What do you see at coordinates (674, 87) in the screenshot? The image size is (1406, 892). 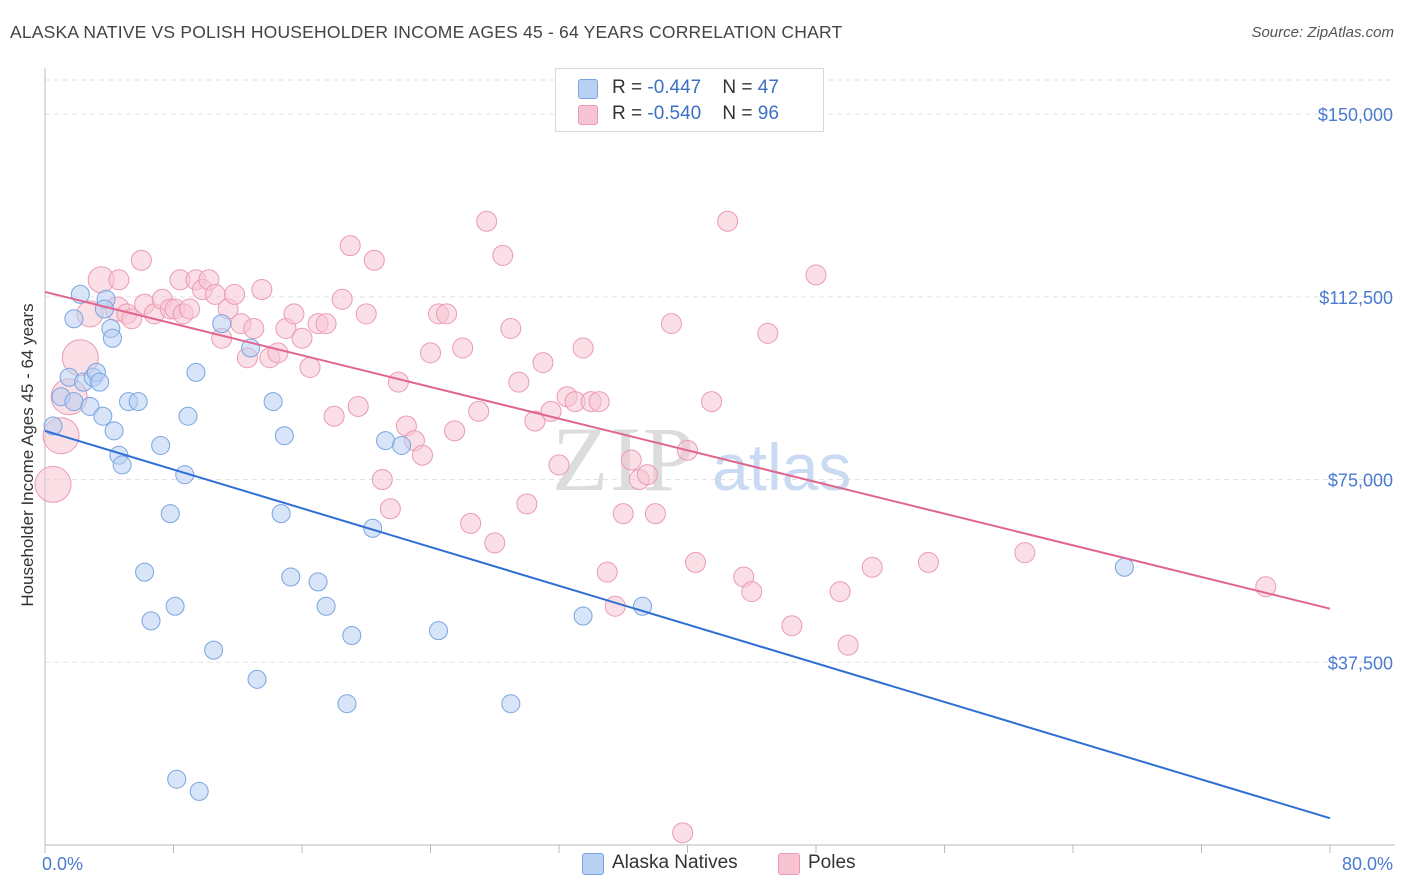 I see `legend-r-value: -0.447` at bounding box center [674, 87].